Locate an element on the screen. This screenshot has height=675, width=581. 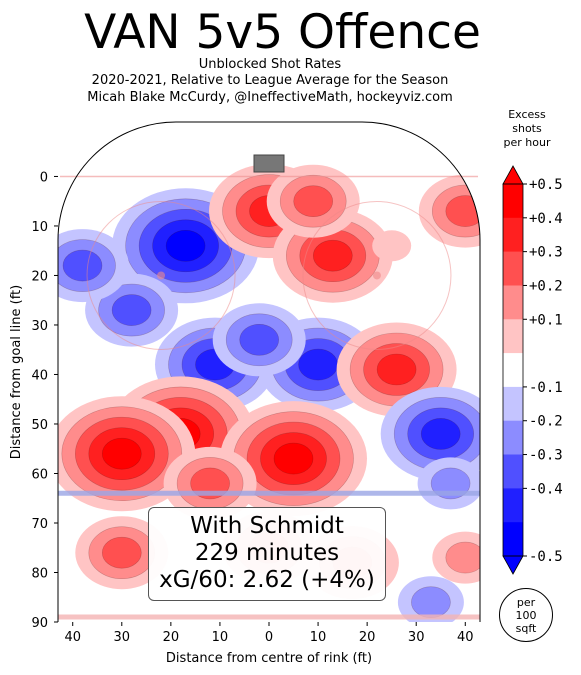
y-tick-label: 70 is located at coordinates (39, 524).